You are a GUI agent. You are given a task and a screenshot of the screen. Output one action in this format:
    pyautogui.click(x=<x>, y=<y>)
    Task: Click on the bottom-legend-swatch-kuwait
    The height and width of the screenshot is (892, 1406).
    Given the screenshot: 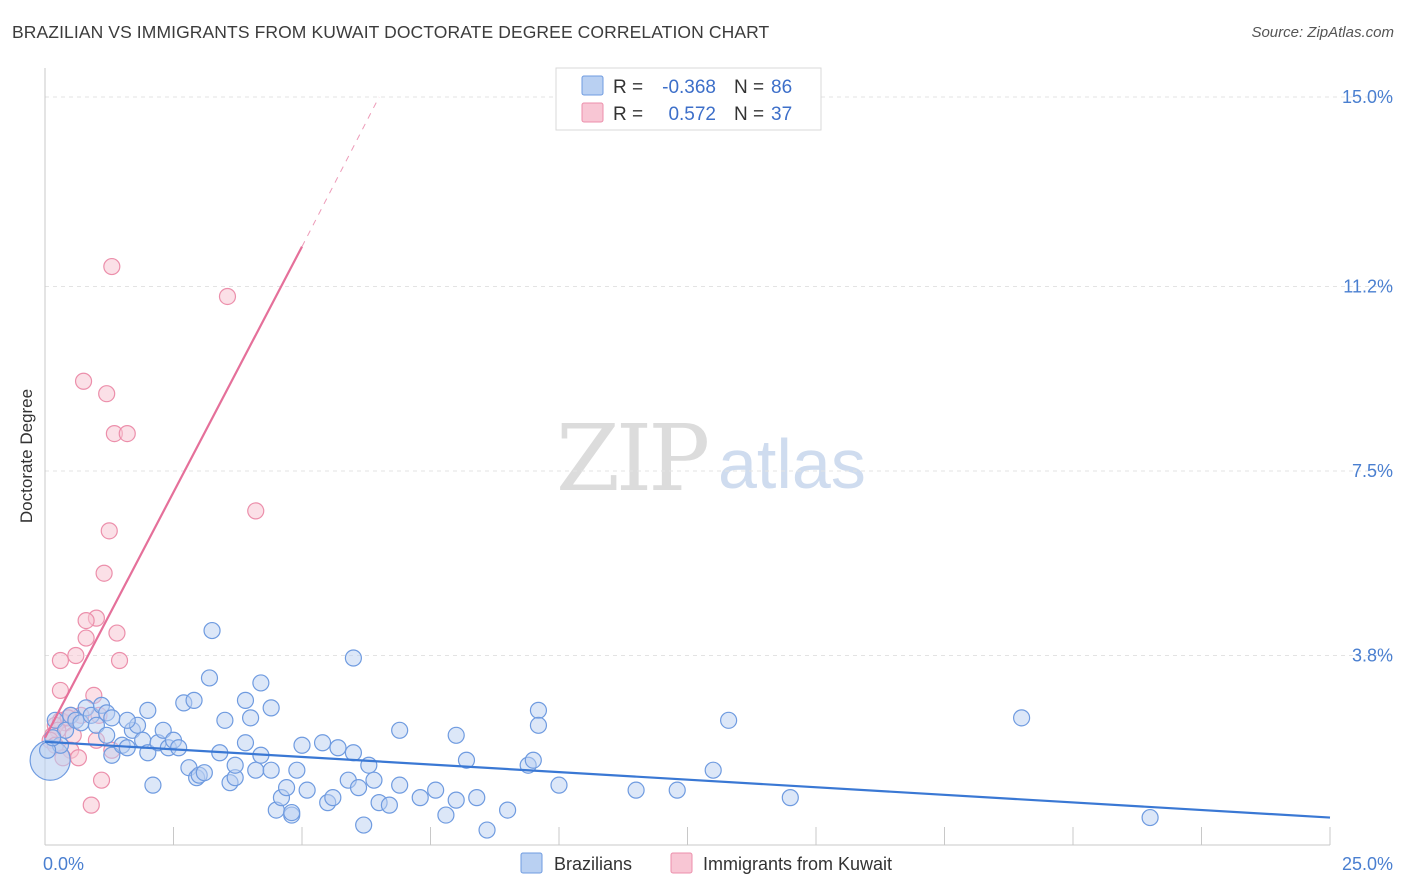 What is the action you would take?
    pyautogui.click(x=681, y=863)
    